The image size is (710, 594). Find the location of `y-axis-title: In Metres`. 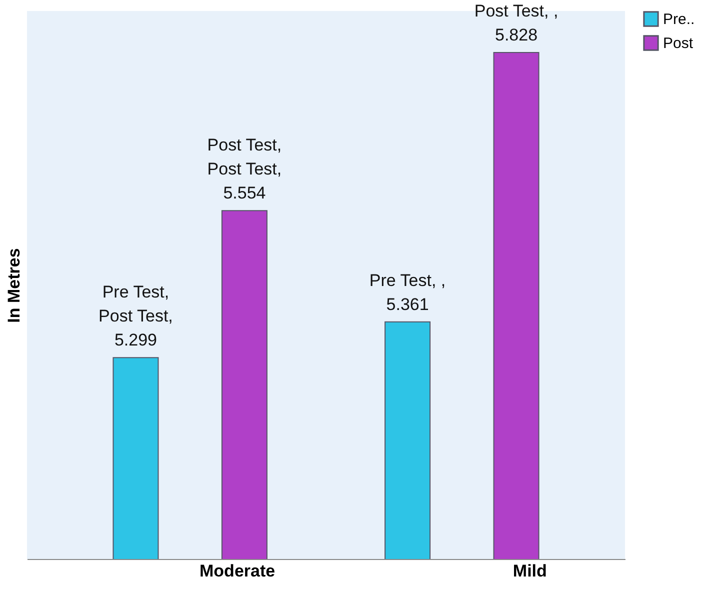

y-axis-title: In Metres is located at coordinates (14, 285).